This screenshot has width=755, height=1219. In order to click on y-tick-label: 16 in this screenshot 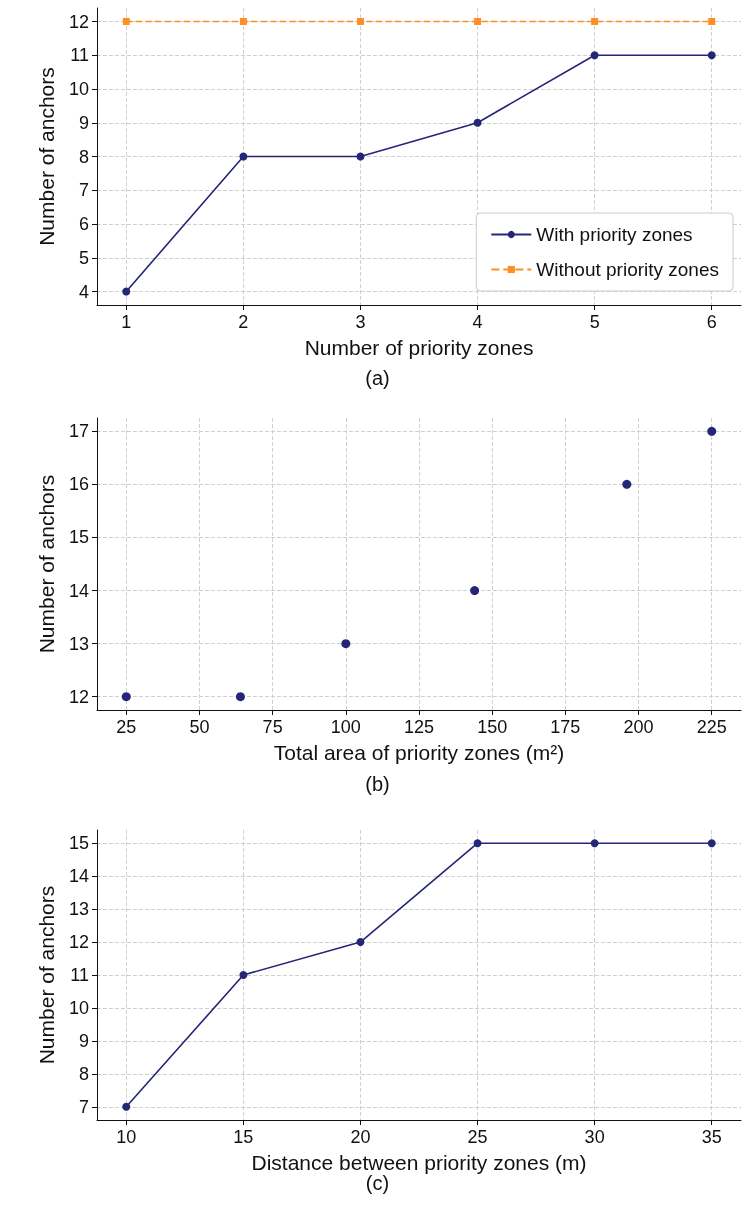, I will do `click(78, 484)`.